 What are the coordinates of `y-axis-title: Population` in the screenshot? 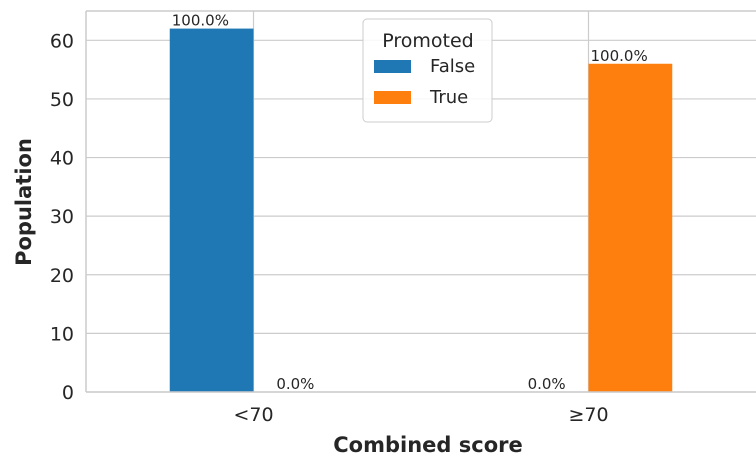 It's located at (24, 202).